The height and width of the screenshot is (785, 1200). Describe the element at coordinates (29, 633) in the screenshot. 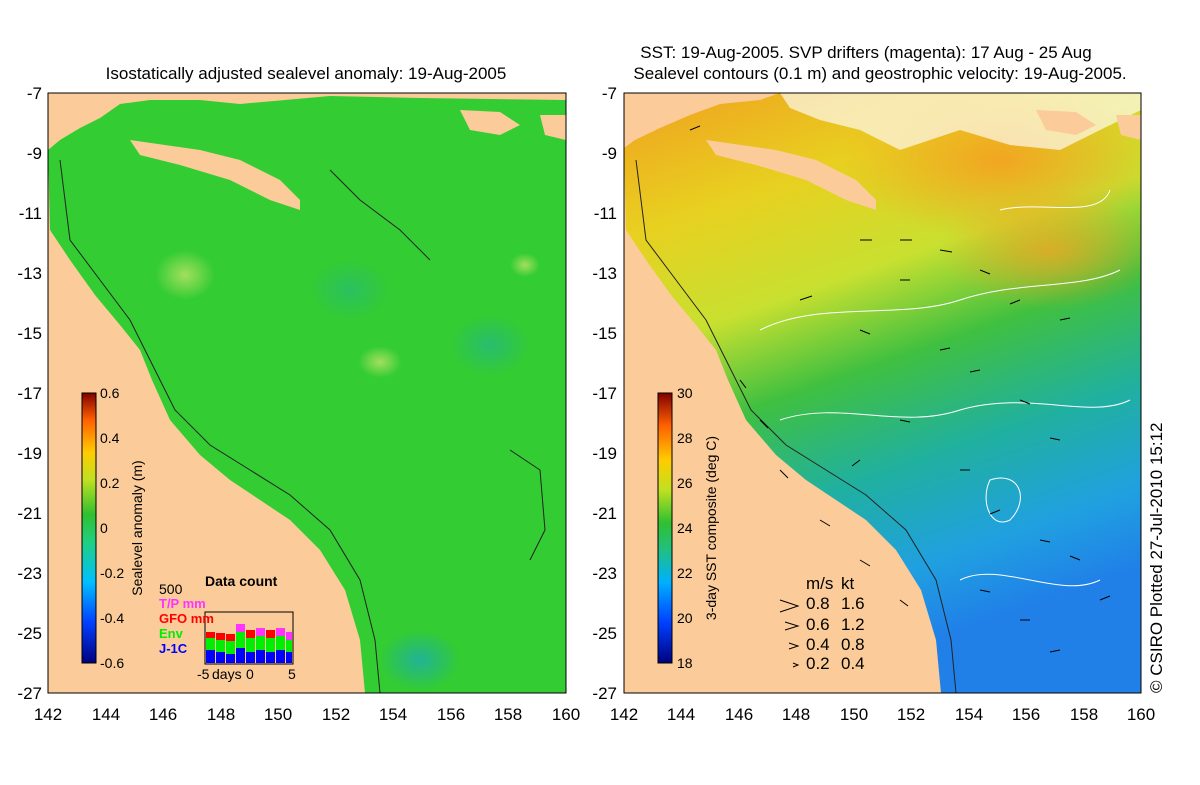

I see `lat-tick: -25` at that location.